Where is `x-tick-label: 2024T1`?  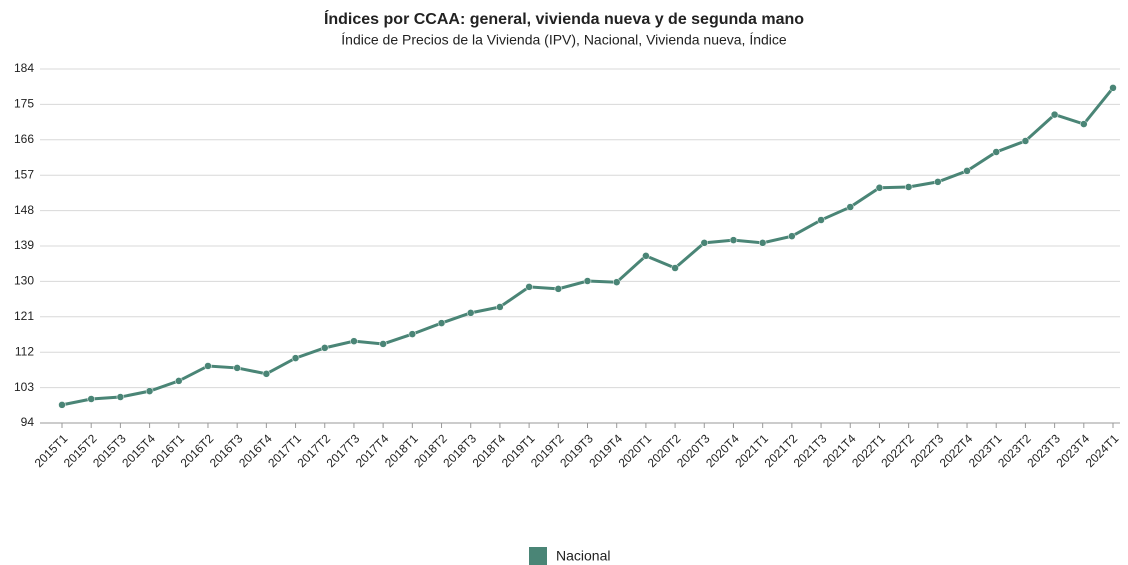 x-tick-label: 2024T1 is located at coordinates (1102, 450).